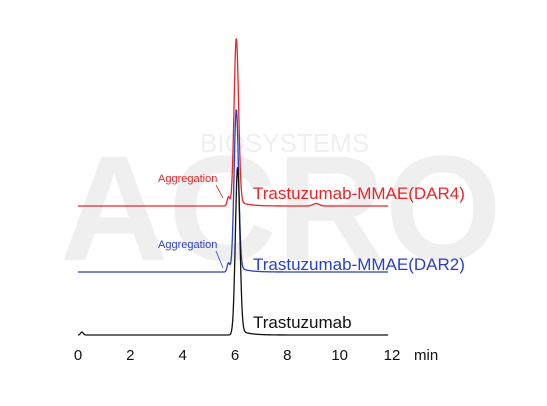  What do you see at coordinates (256, 355) in the screenshot?
I see `x-axis: 0 2 4 6 8 10 12 min` at bounding box center [256, 355].